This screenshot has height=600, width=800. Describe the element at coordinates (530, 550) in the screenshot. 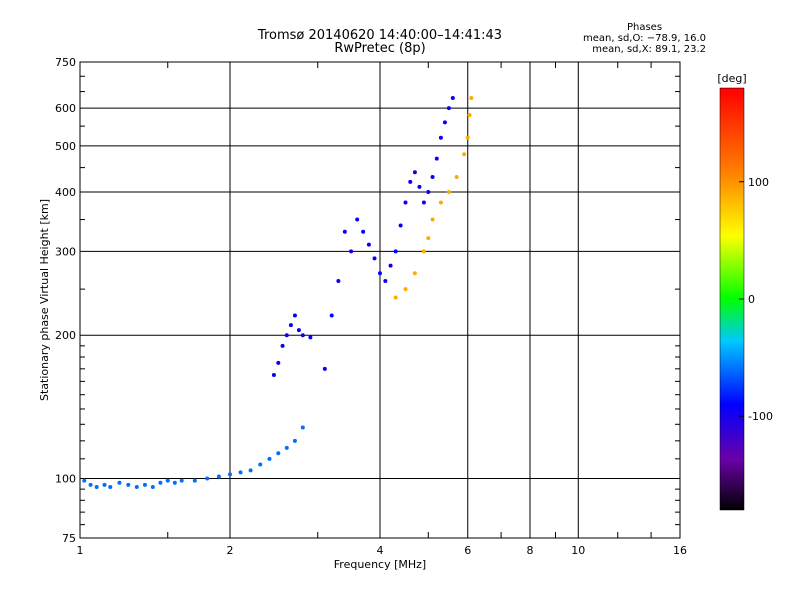

I see `x-tick-label: 8` at that location.